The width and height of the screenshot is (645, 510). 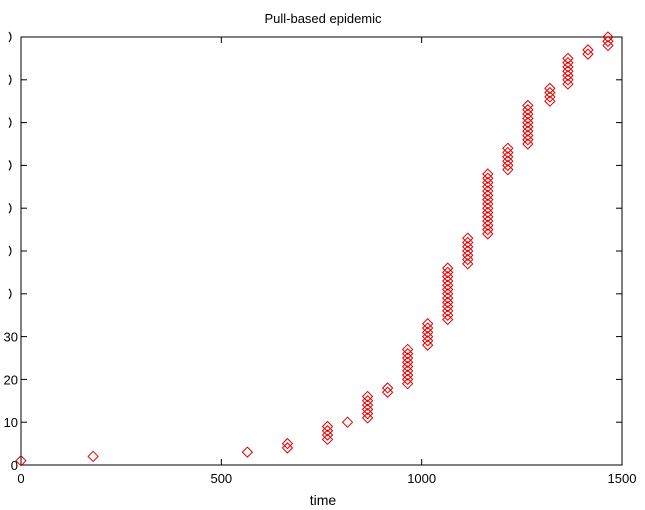 What do you see at coordinates (421, 478) in the screenshot?
I see `x-tick-label: 1000` at bounding box center [421, 478].